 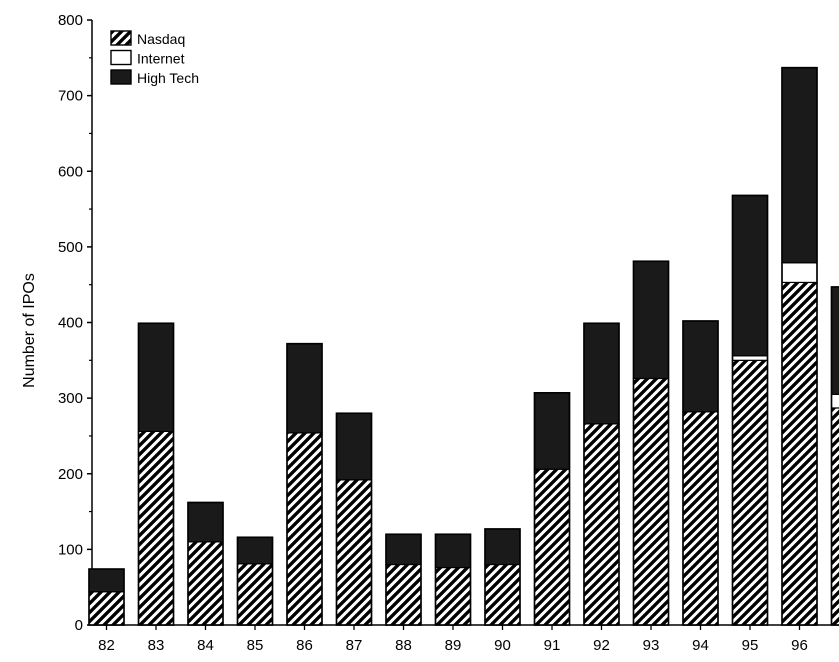 I want to click on legend-swatch-nasdaq, so click(x=121, y=38).